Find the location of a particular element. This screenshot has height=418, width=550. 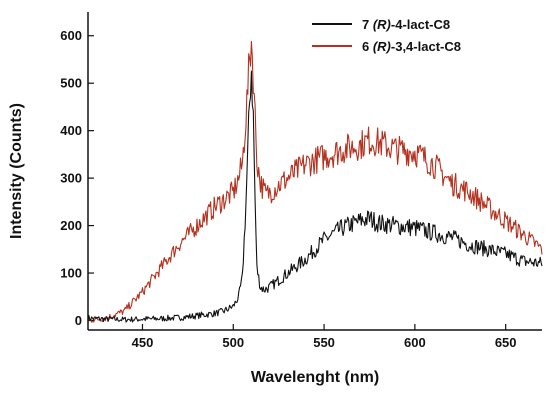

x-tick-label: 550 is located at coordinates (324, 342).